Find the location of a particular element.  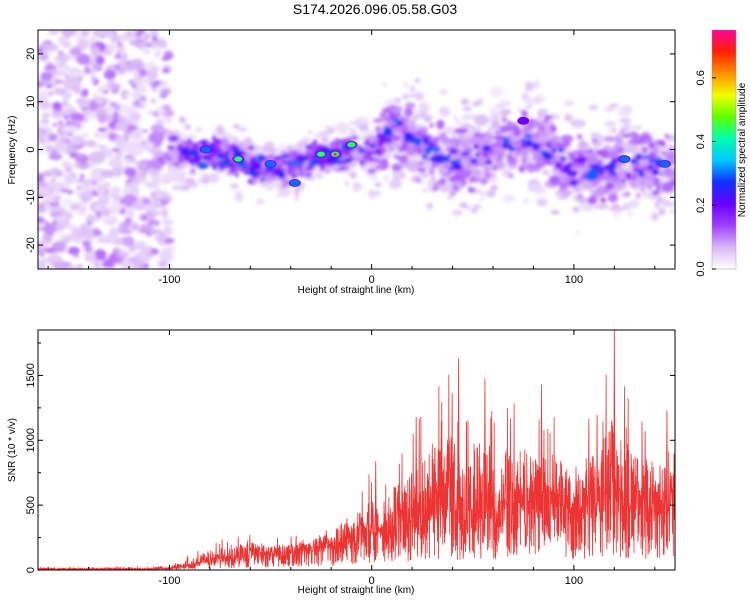

x-tick-label: 100 is located at coordinates (574, 581).